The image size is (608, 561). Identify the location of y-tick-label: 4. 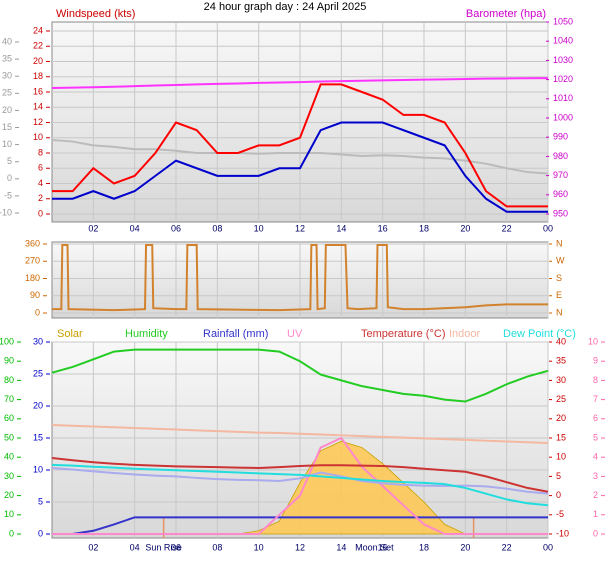
(40, 183).